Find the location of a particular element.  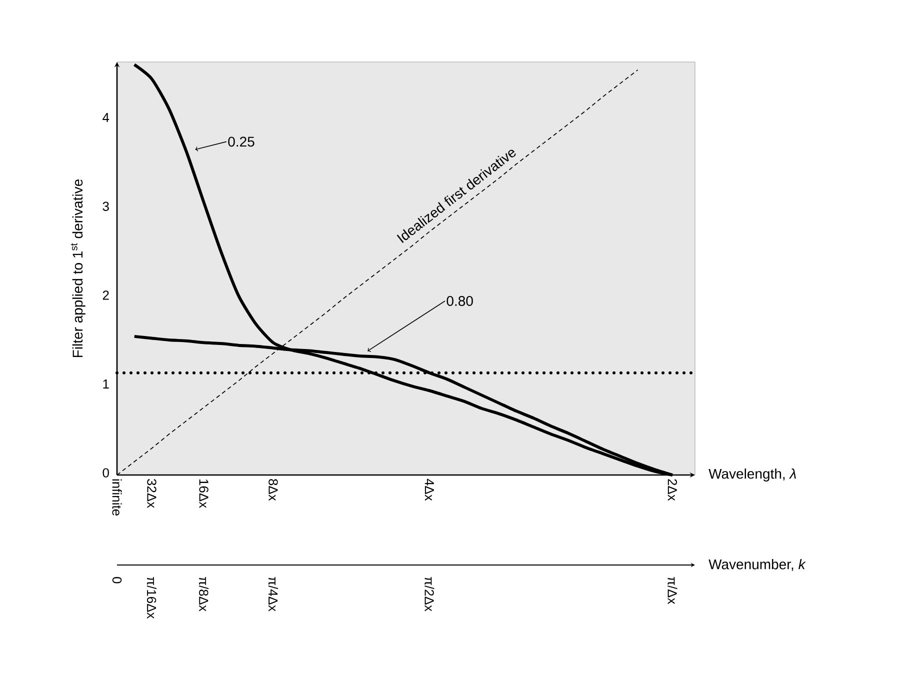

x-axis-title: Wavelength, λ is located at coordinates (752, 475).